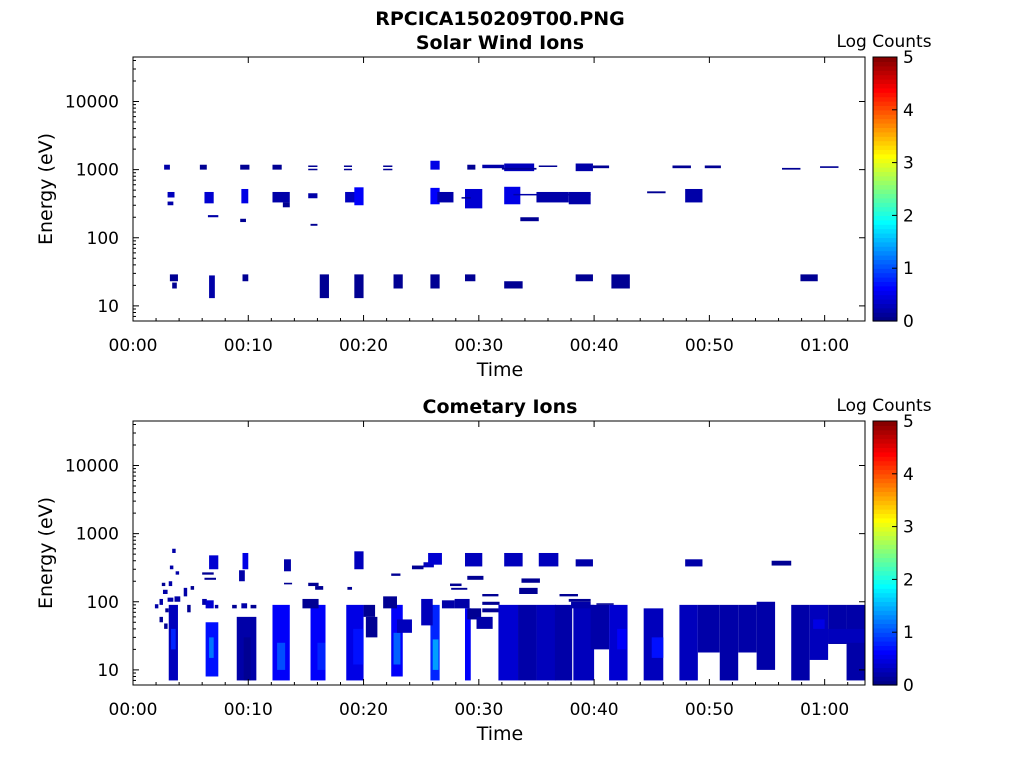  I want to click on solar-wind-colorbar-tick-label: 1, so click(908, 269).